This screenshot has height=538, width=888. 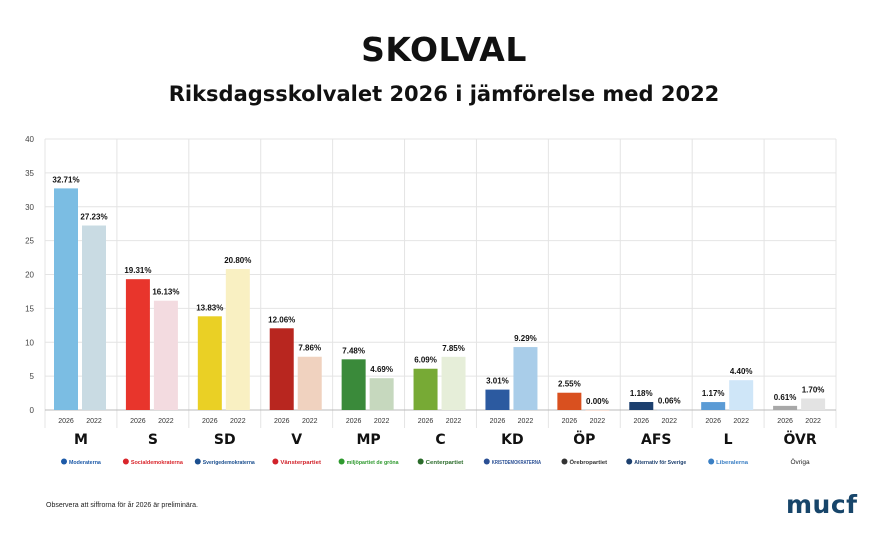 What do you see at coordinates (785, 397) in the screenshot?
I see `data-label-2026: 0.61%` at bounding box center [785, 397].